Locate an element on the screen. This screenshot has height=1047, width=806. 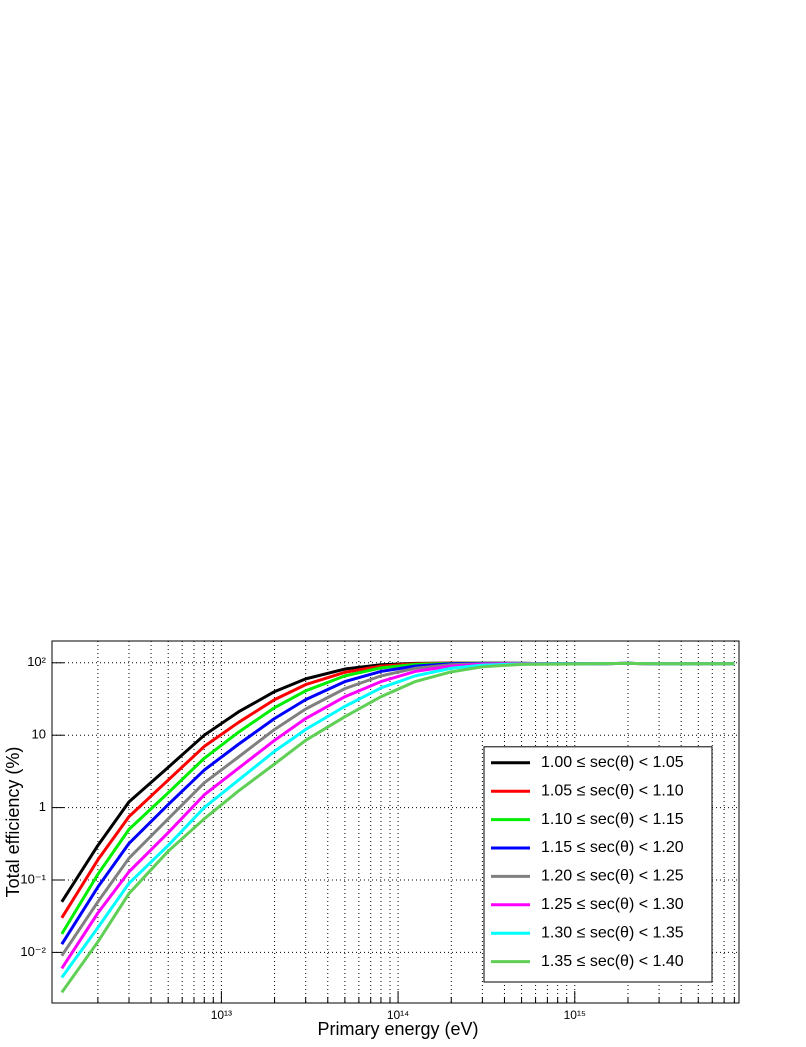
x-tick-label: 10¹³ is located at coordinates (221, 1015).